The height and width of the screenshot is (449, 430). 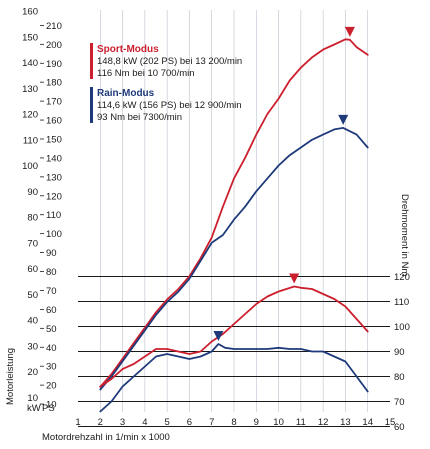 What do you see at coordinates (30, 12) in the screenshot?
I see `kw-tick-label-160: 160` at bounding box center [30, 12].